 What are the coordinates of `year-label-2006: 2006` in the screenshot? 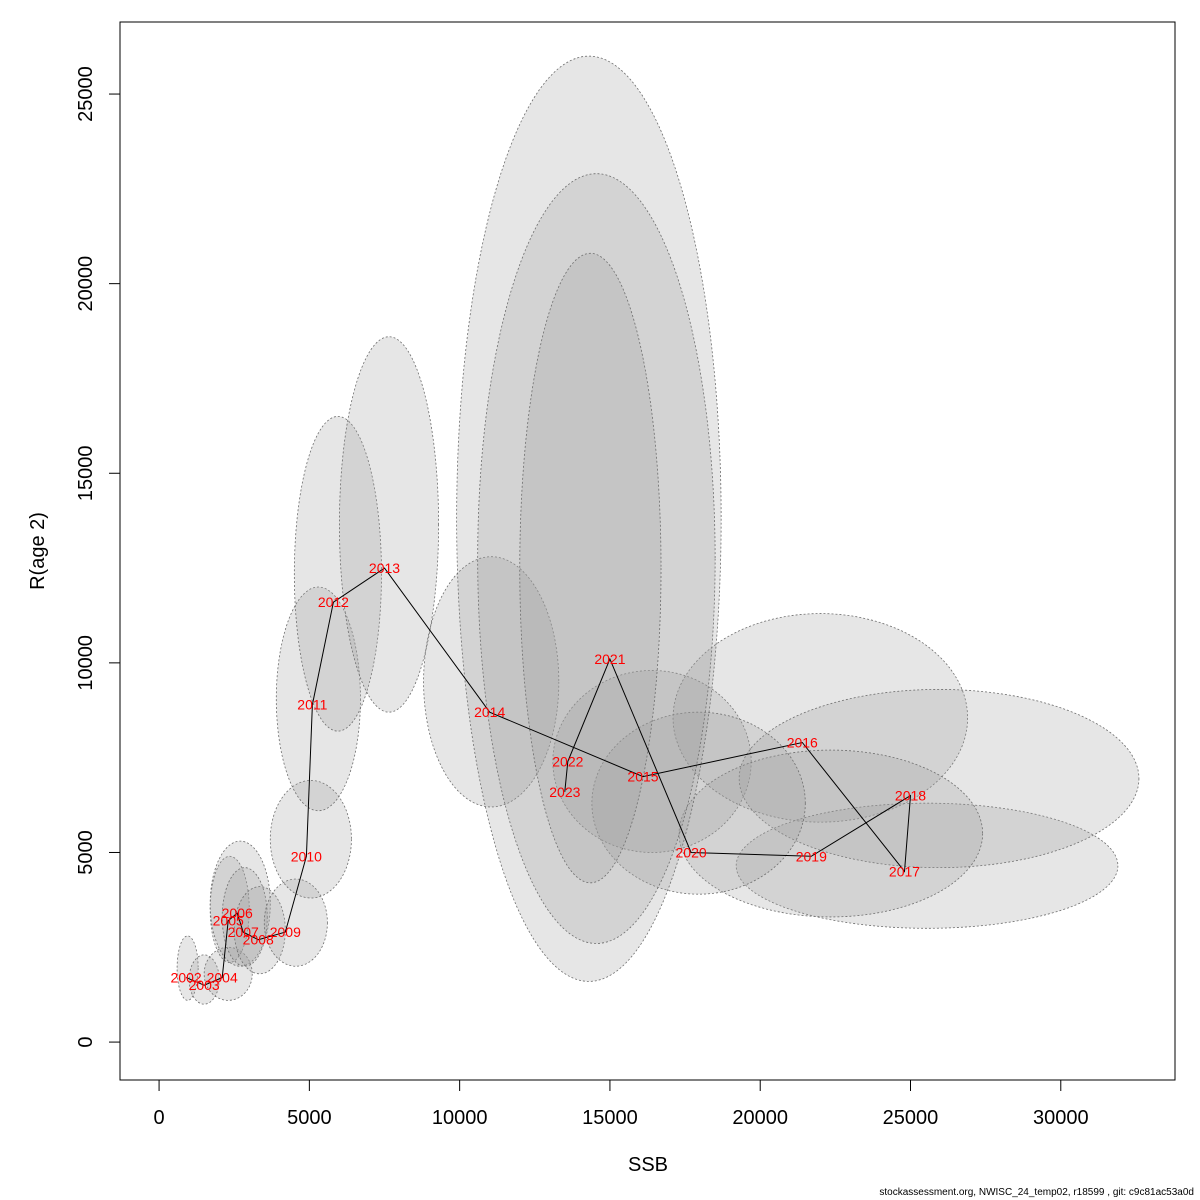 It's located at (237, 913).